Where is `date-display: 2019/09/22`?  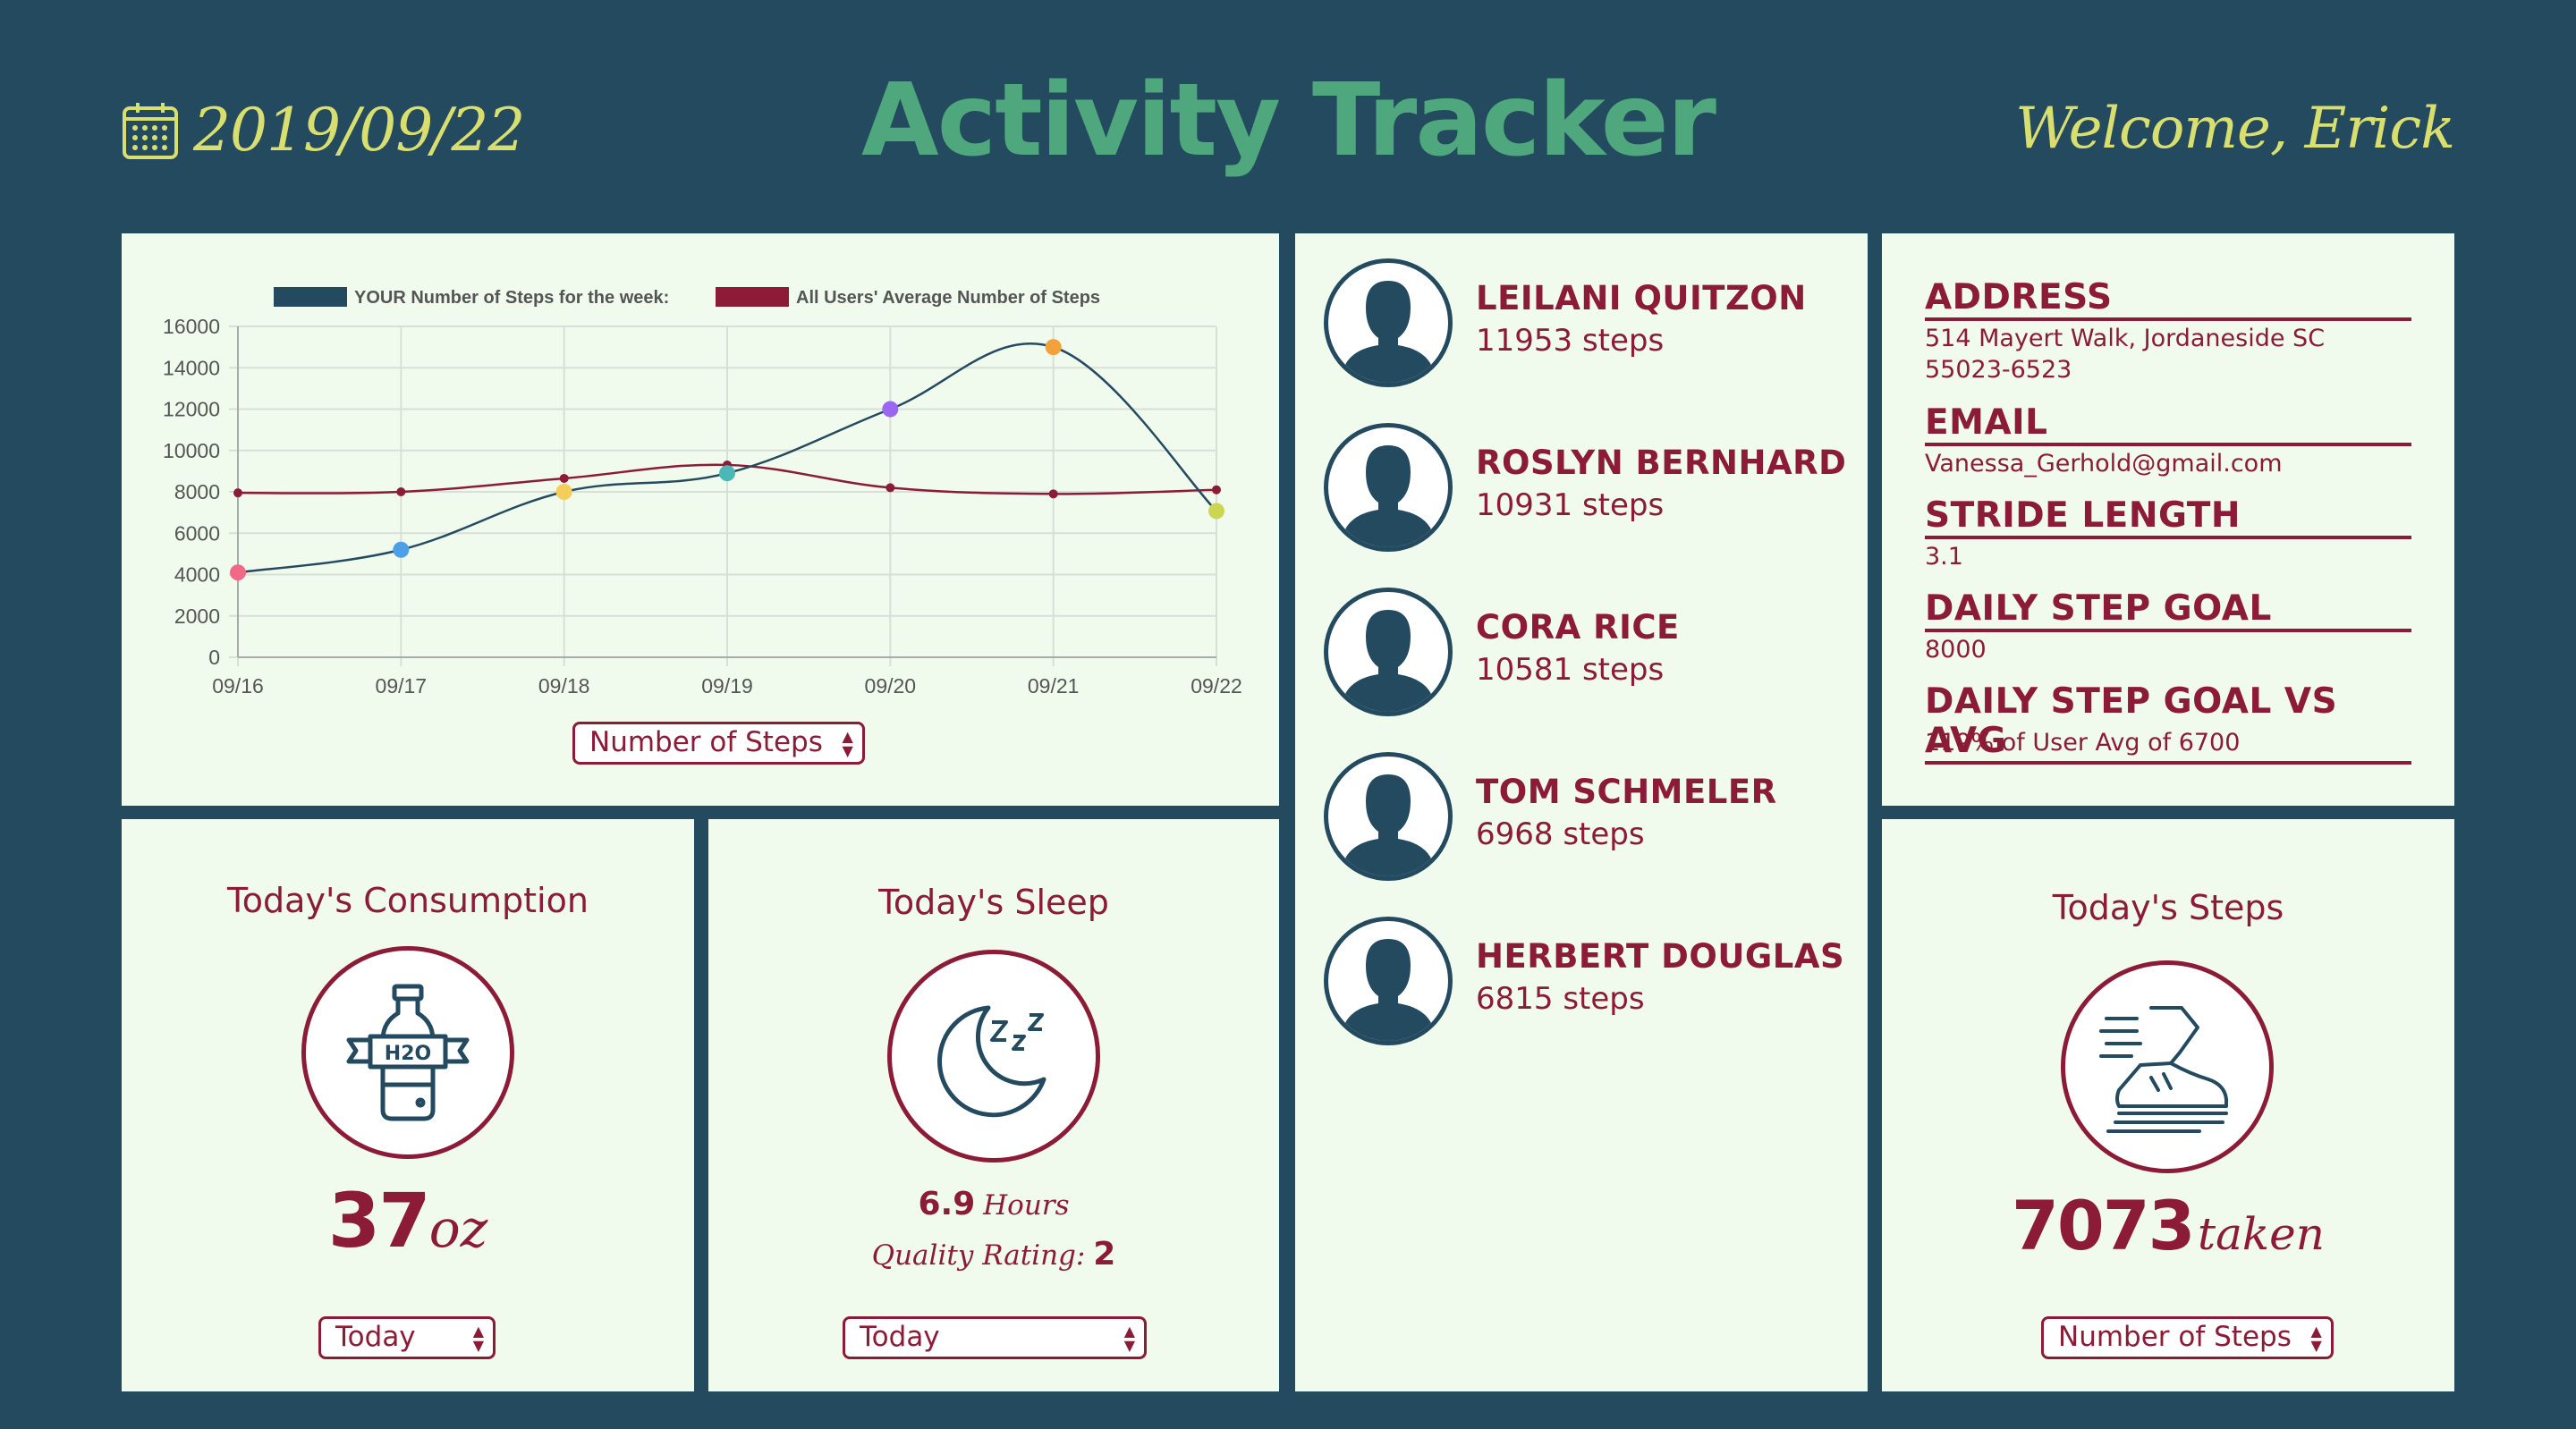
date-display: 2019/09/22 is located at coordinates (323, 130).